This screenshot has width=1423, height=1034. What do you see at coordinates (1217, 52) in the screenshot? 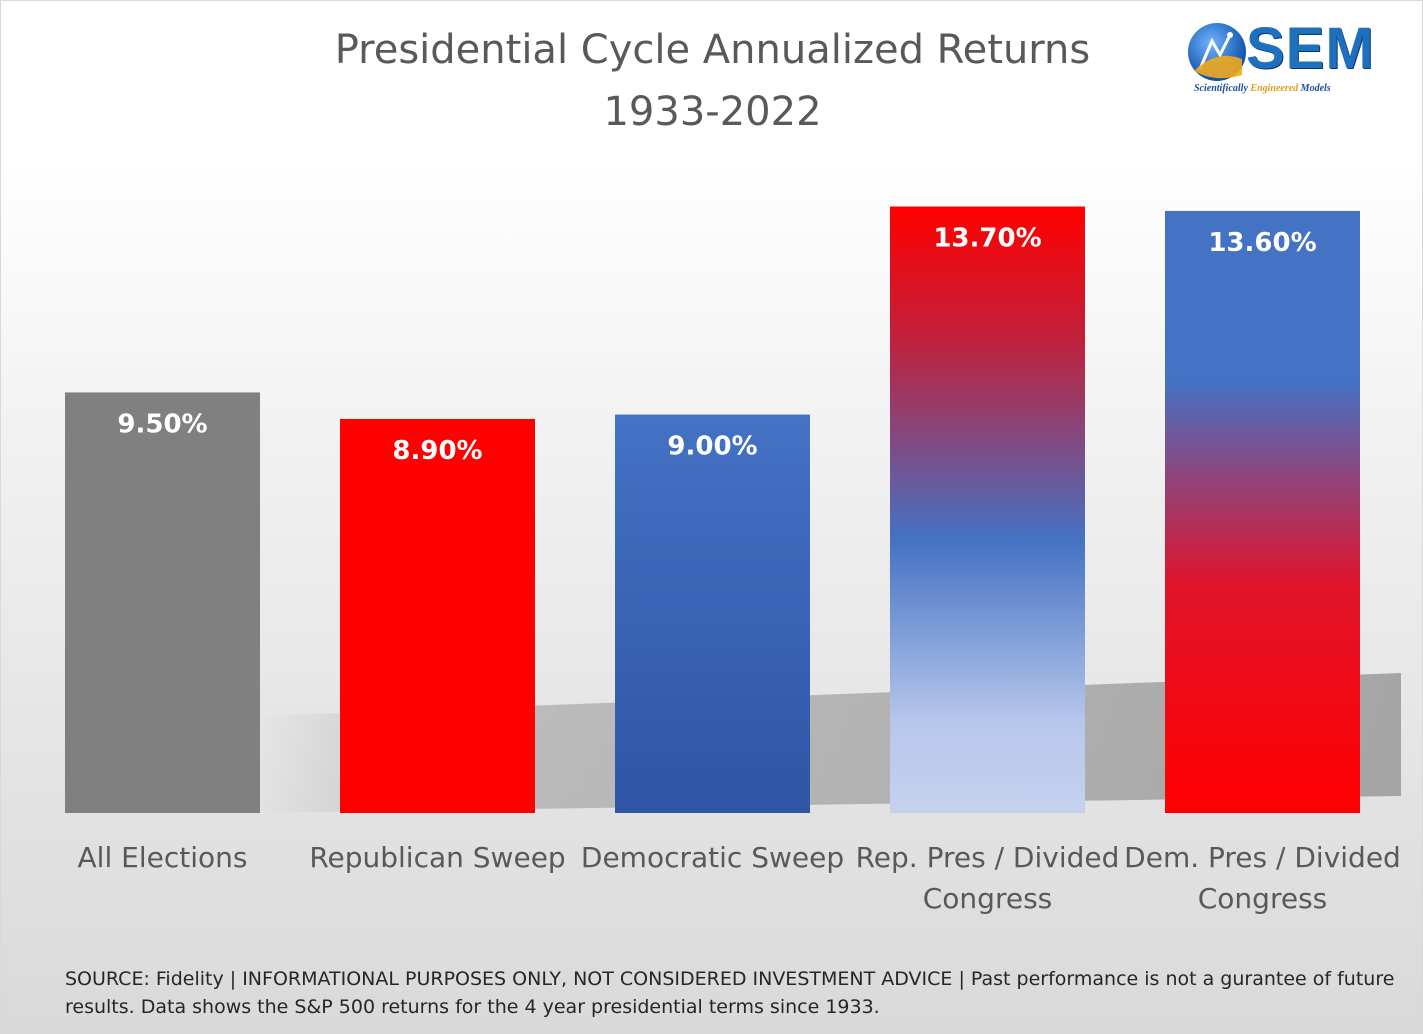
I see `globe-icon` at bounding box center [1217, 52].